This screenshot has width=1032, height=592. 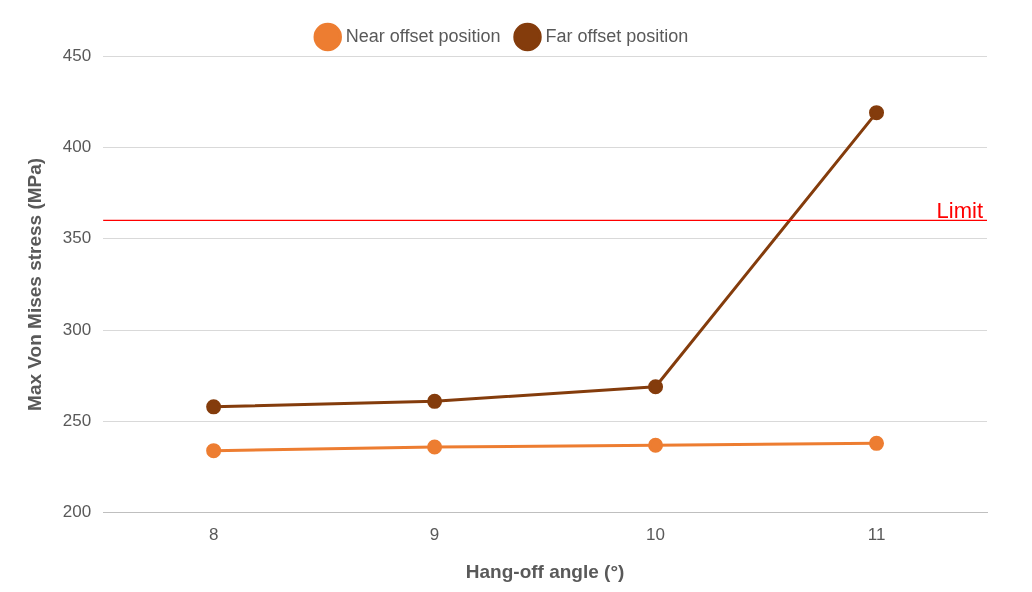 What do you see at coordinates (213, 534) in the screenshot?
I see `x-tick-label: 8` at bounding box center [213, 534].